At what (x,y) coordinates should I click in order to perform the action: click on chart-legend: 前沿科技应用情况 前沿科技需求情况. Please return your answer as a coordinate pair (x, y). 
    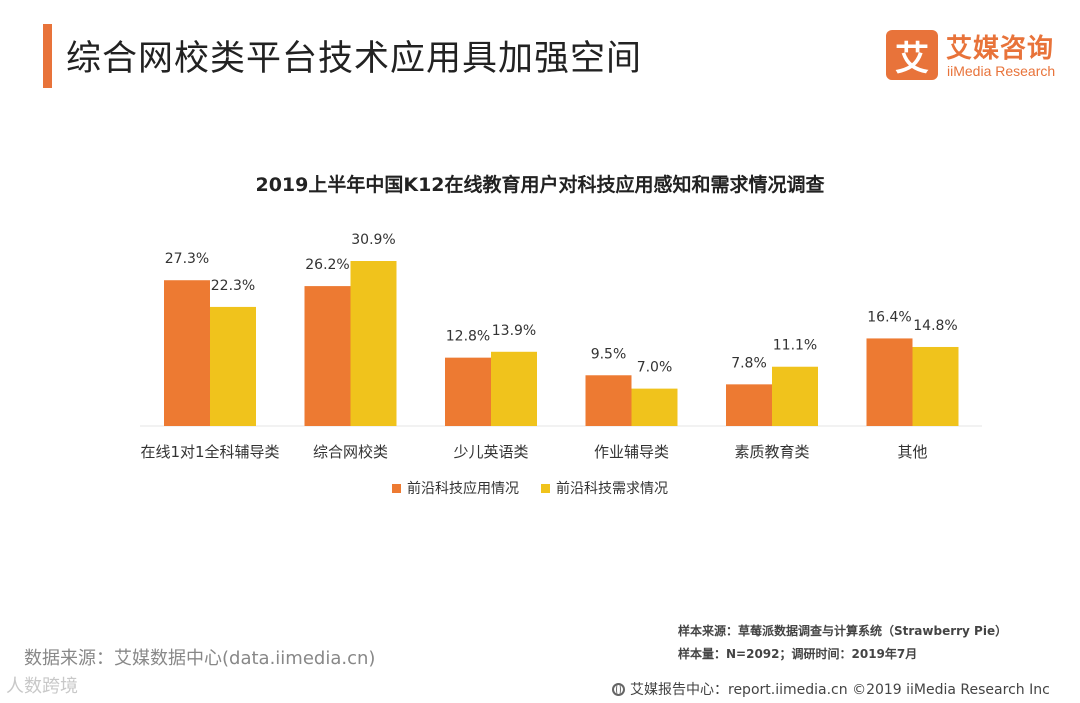
    Looking at the image, I should click on (541, 488).